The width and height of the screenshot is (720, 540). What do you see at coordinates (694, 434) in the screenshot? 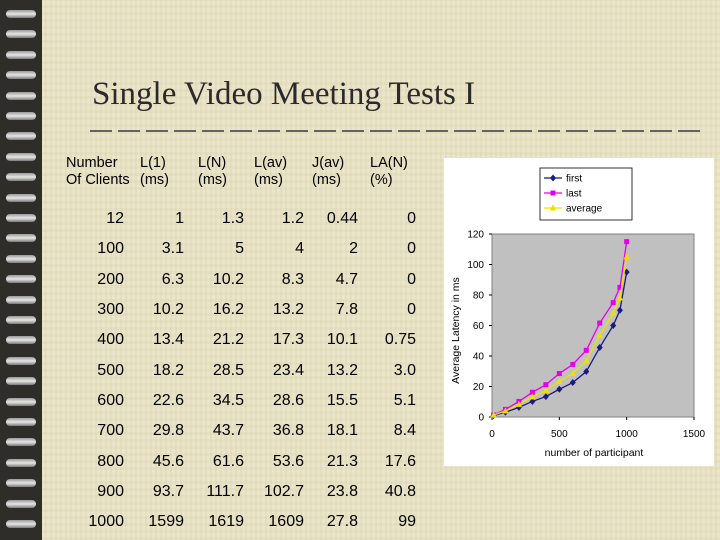
I see `x-tick-label: 1500` at bounding box center [694, 434].